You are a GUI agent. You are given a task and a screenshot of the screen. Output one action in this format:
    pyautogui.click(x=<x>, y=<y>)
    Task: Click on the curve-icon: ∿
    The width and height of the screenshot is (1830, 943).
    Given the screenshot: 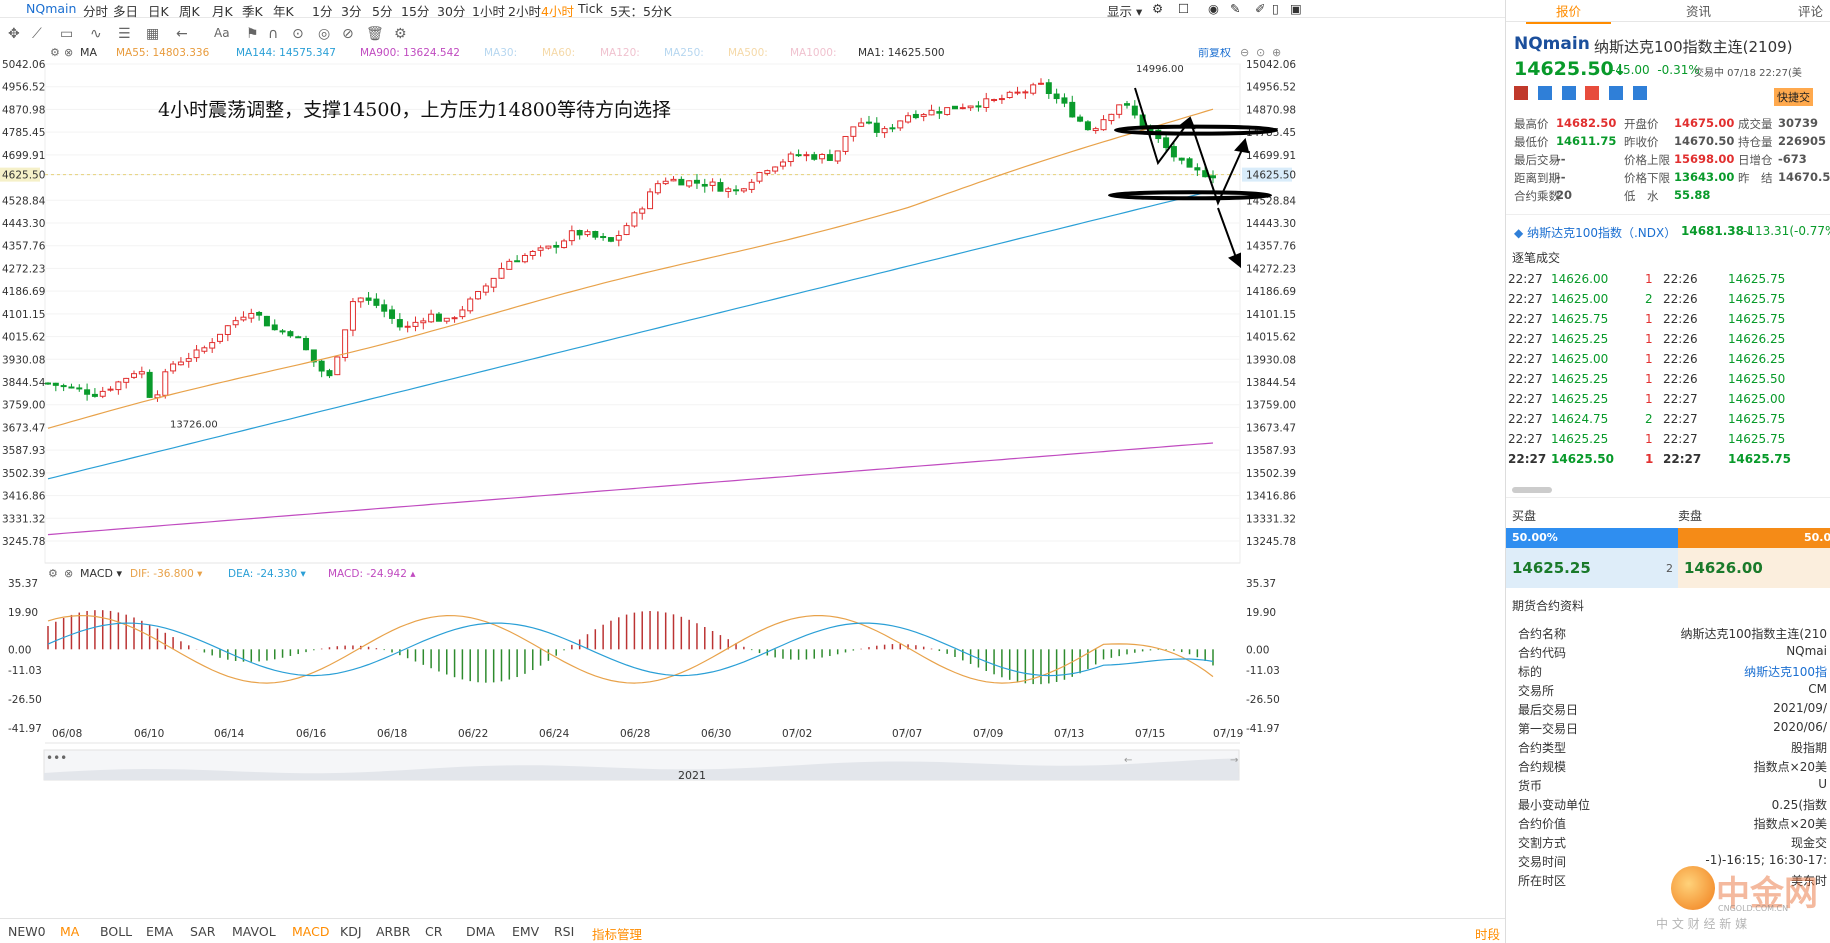 What is the action you would take?
    pyautogui.click(x=96, y=34)
    